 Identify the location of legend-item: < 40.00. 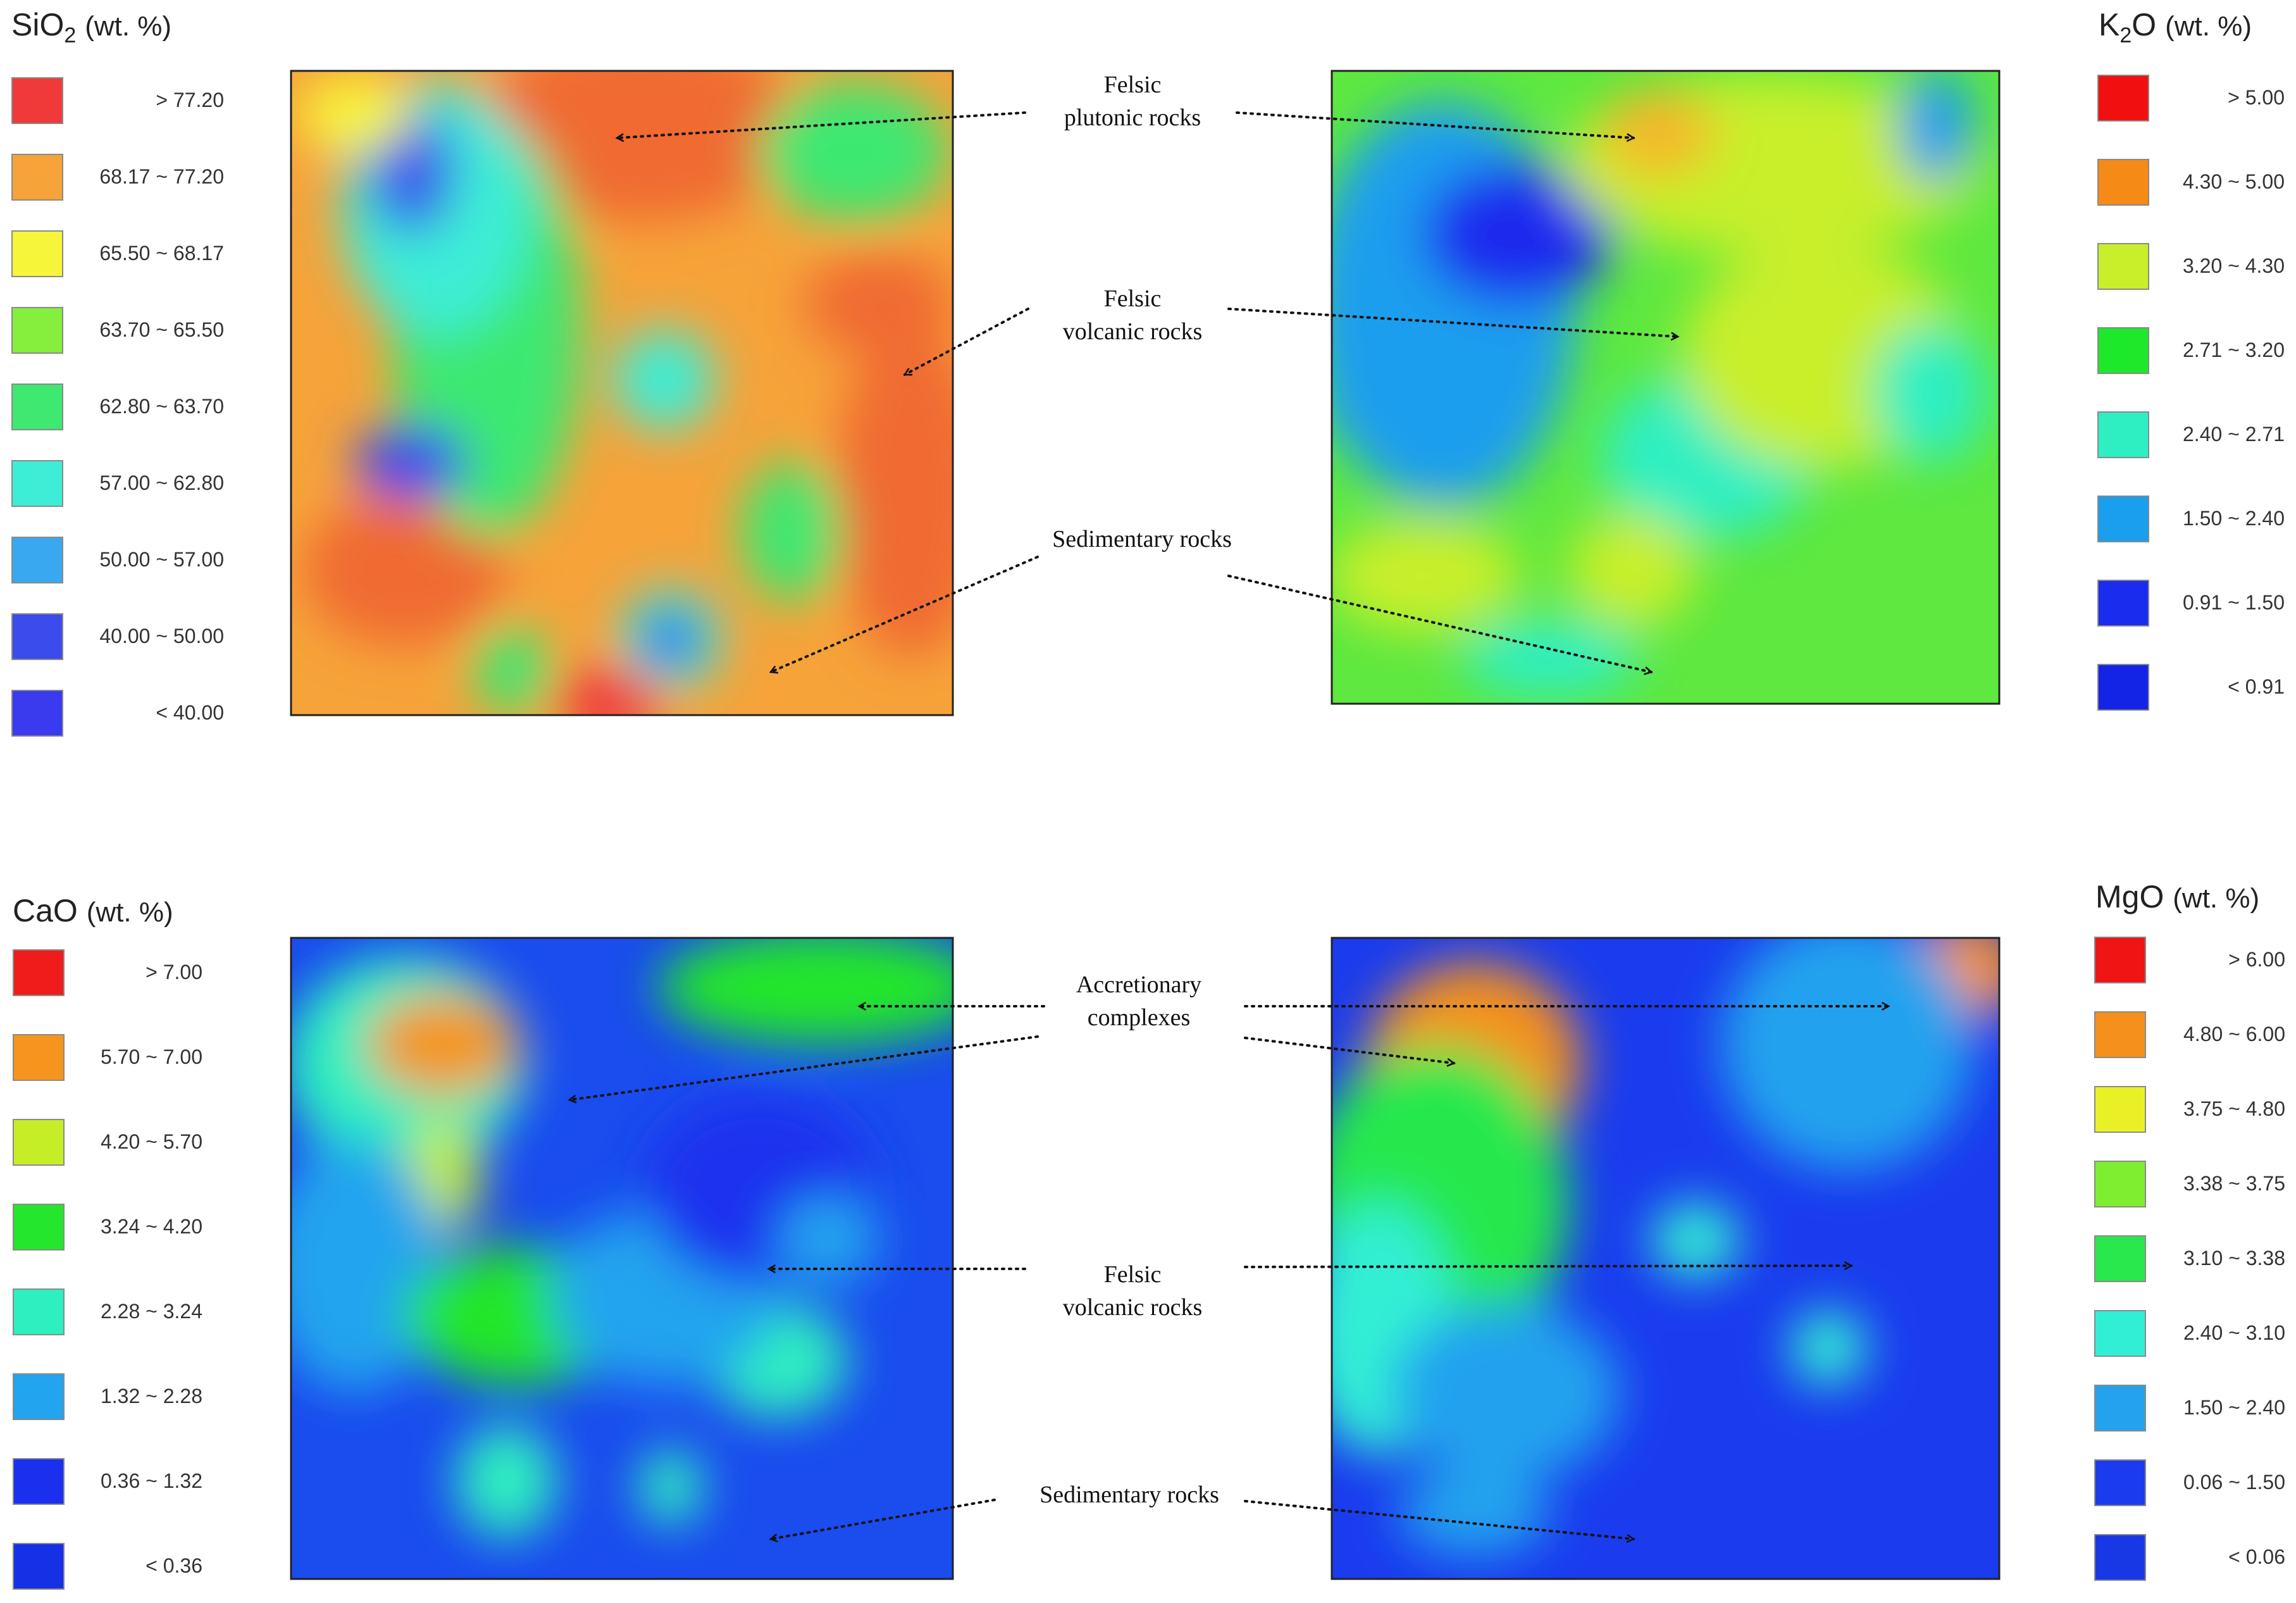
(117, 715).